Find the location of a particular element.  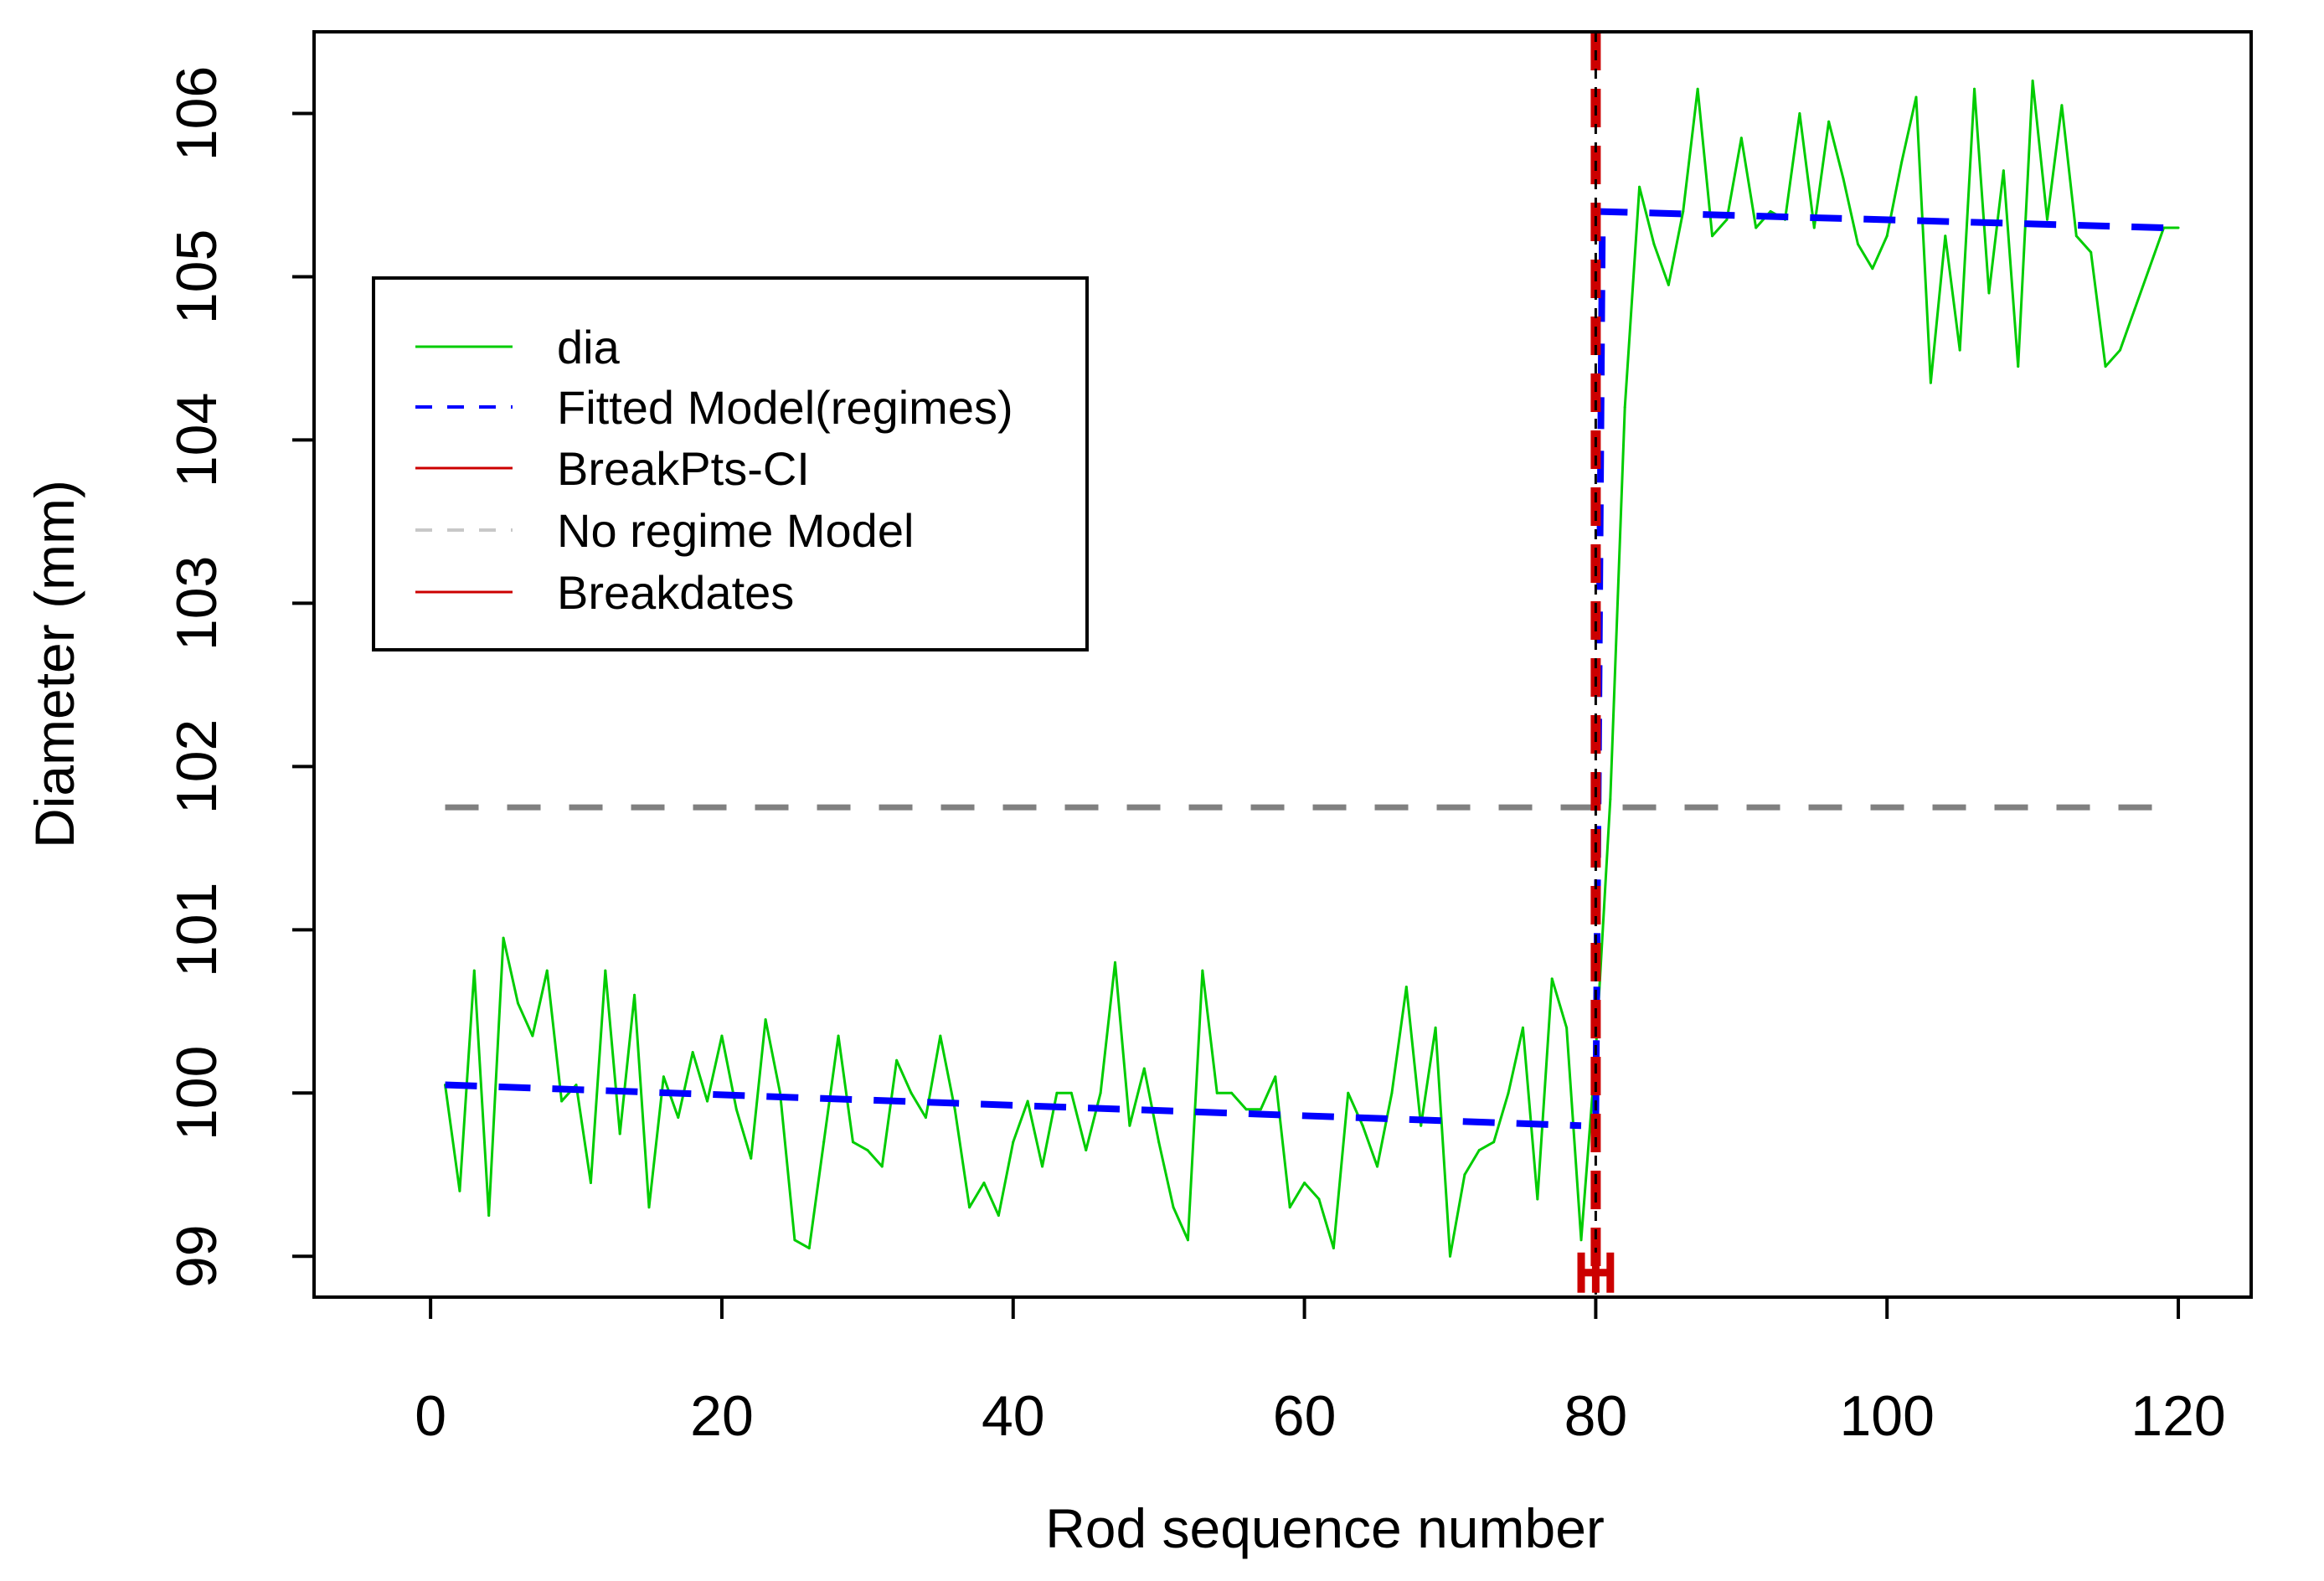

y-tick-label: 102 is located at coordinates (197, 766).